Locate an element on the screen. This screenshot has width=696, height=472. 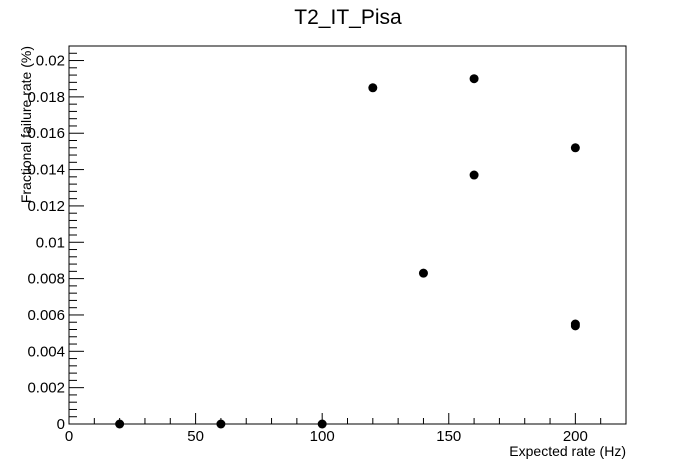
x-axis: 0 50 100 150 200 is located at coordinates (346, 429).